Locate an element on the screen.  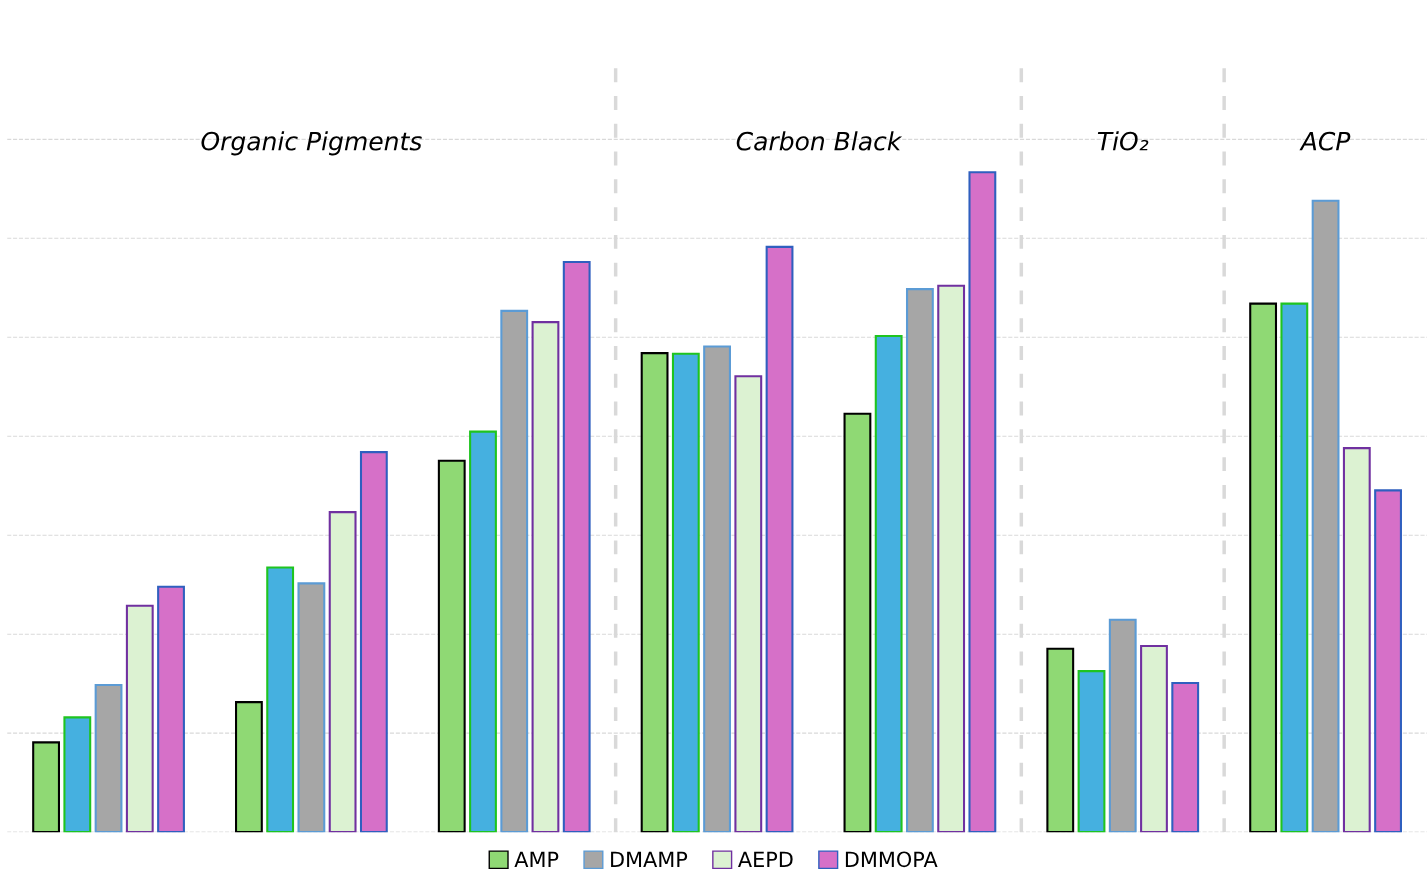
legend-label: AMP is located at coordinates (536, 859).